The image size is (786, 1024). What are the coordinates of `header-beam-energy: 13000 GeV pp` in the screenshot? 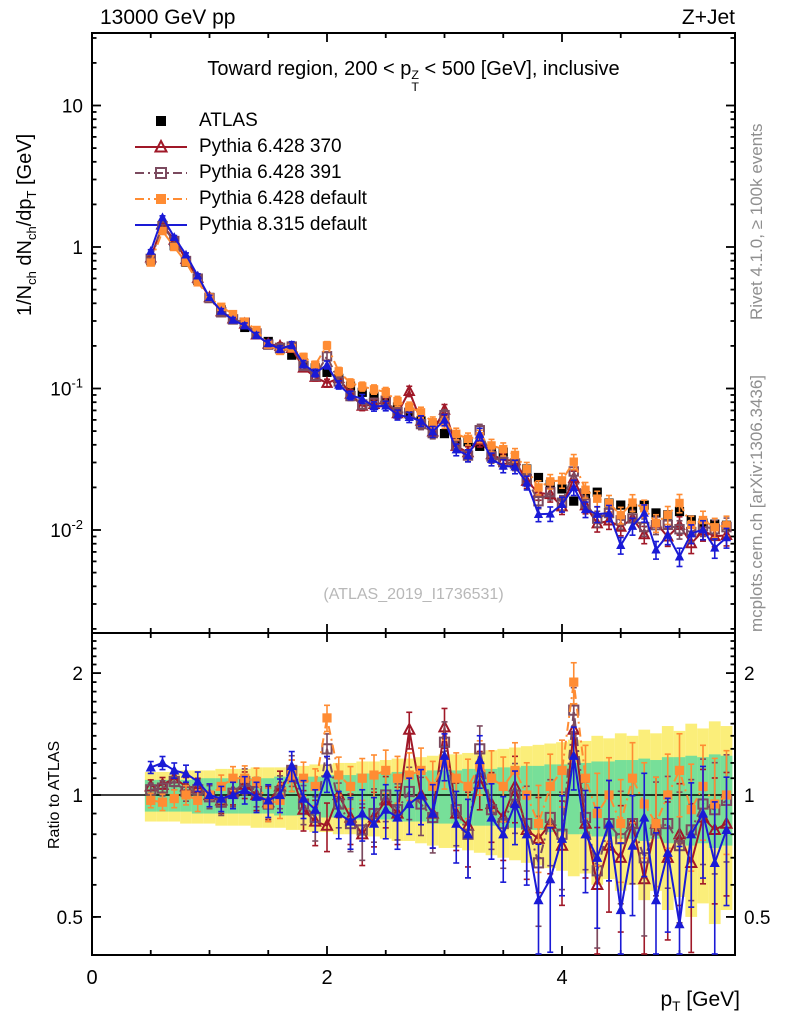 It's located at (168, 17).